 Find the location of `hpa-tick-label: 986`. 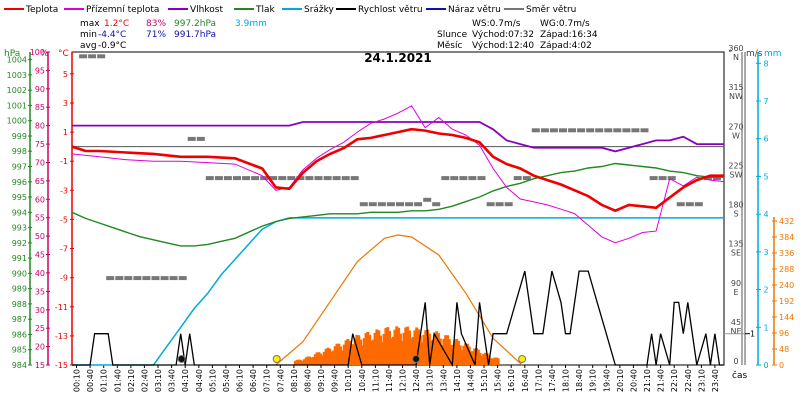

hpa-tick-label: 986 is located at coordinates (19, 335).